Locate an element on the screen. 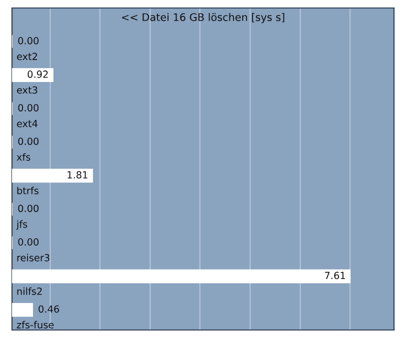 The height and width of the screenshot is (338, 408). y-tick-label: ext3 is located at coordinates (27, 90).